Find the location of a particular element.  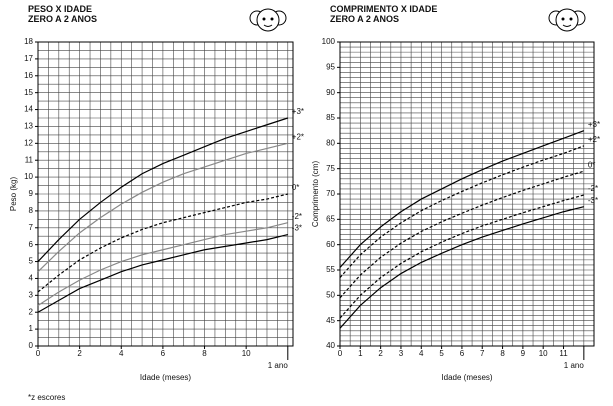

y-tick-label: 100 is located at coordinates (329, 41).